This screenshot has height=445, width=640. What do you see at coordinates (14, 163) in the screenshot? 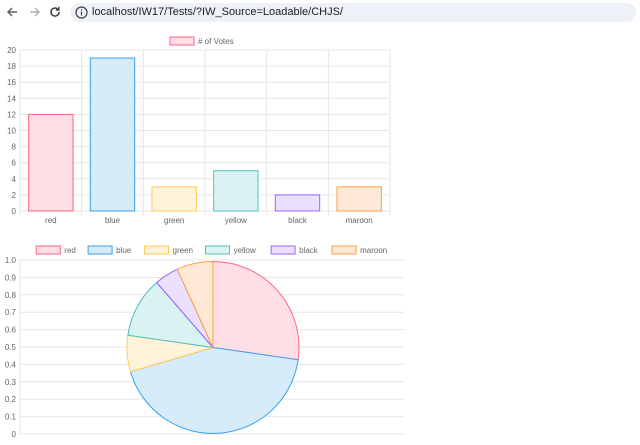
I see `y-tick-label: 6` at bounding box center [14, 163].